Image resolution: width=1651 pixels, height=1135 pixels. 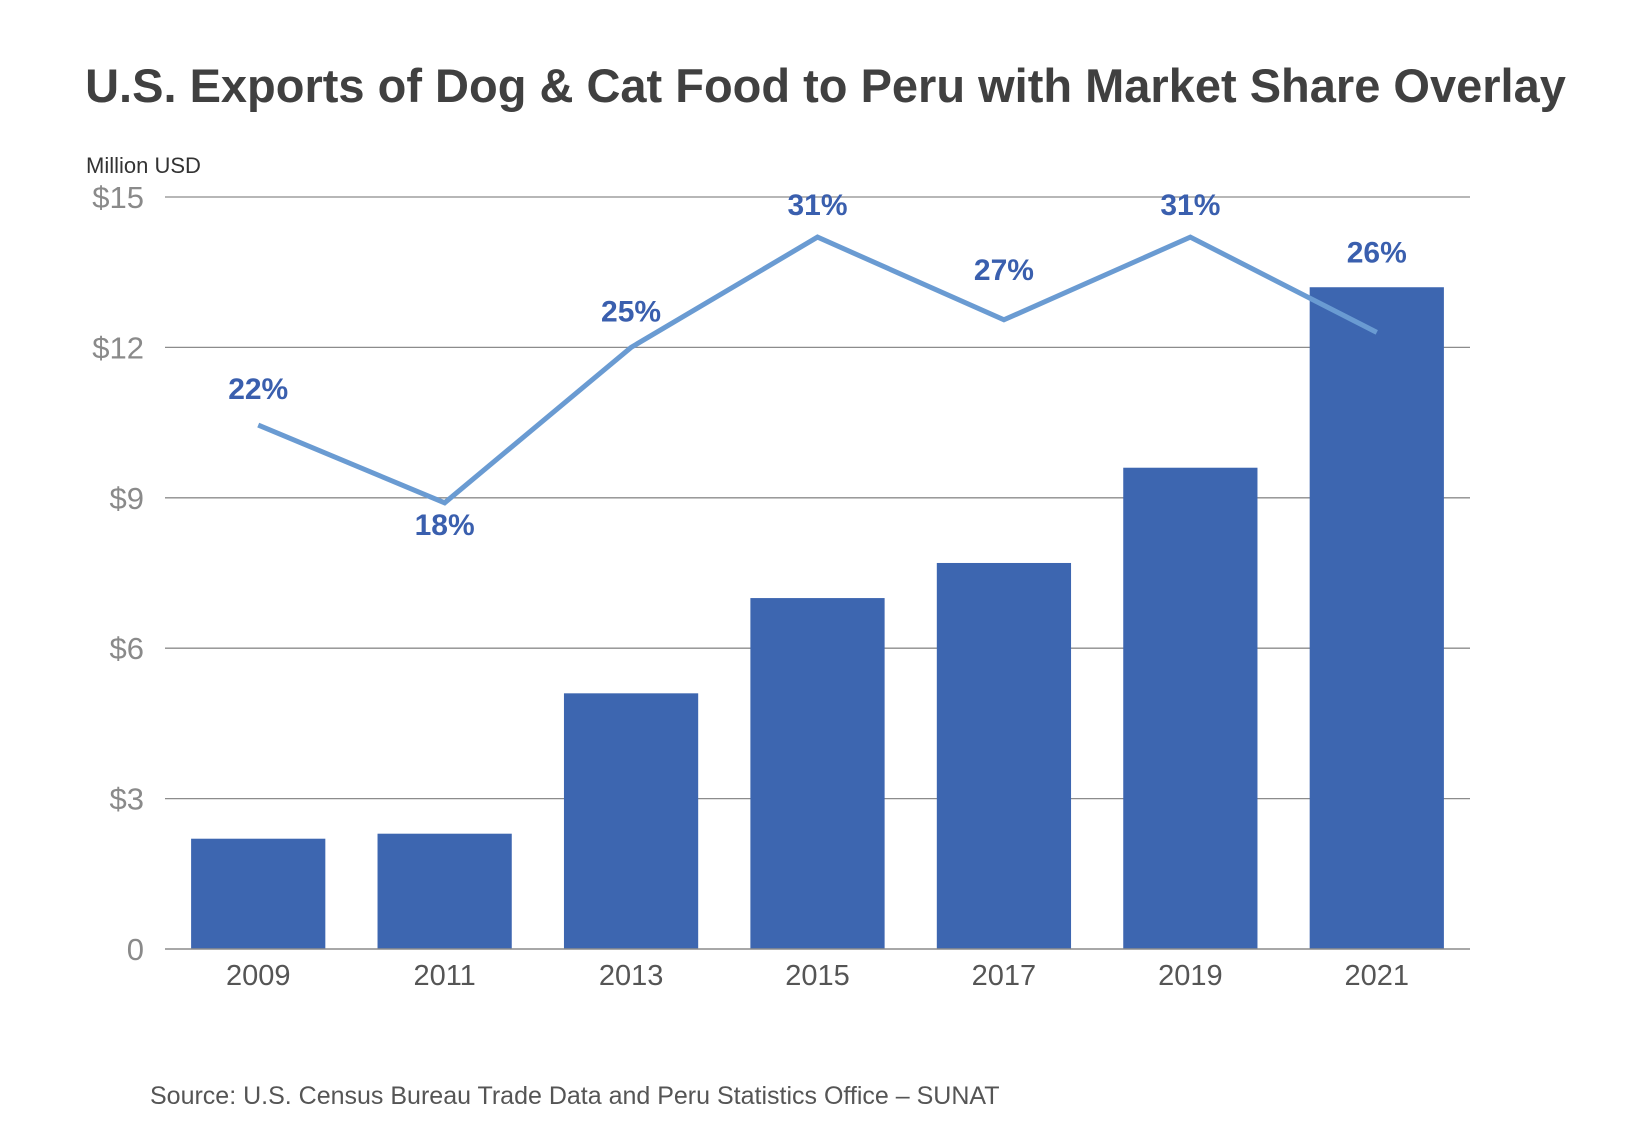 What do you see at coordinates (1376, 618) in the screenshot?
I see `bar-2021` at bounding box center [1376, 618].